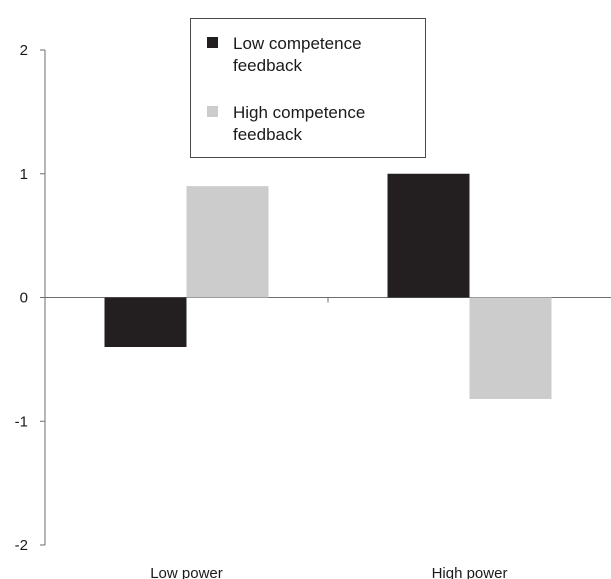 The image size is (611, 579). Describe the element at coordinates (318, 124) in the screenshot. I see `legend-label-high-competence: High competence feedback` at that location.